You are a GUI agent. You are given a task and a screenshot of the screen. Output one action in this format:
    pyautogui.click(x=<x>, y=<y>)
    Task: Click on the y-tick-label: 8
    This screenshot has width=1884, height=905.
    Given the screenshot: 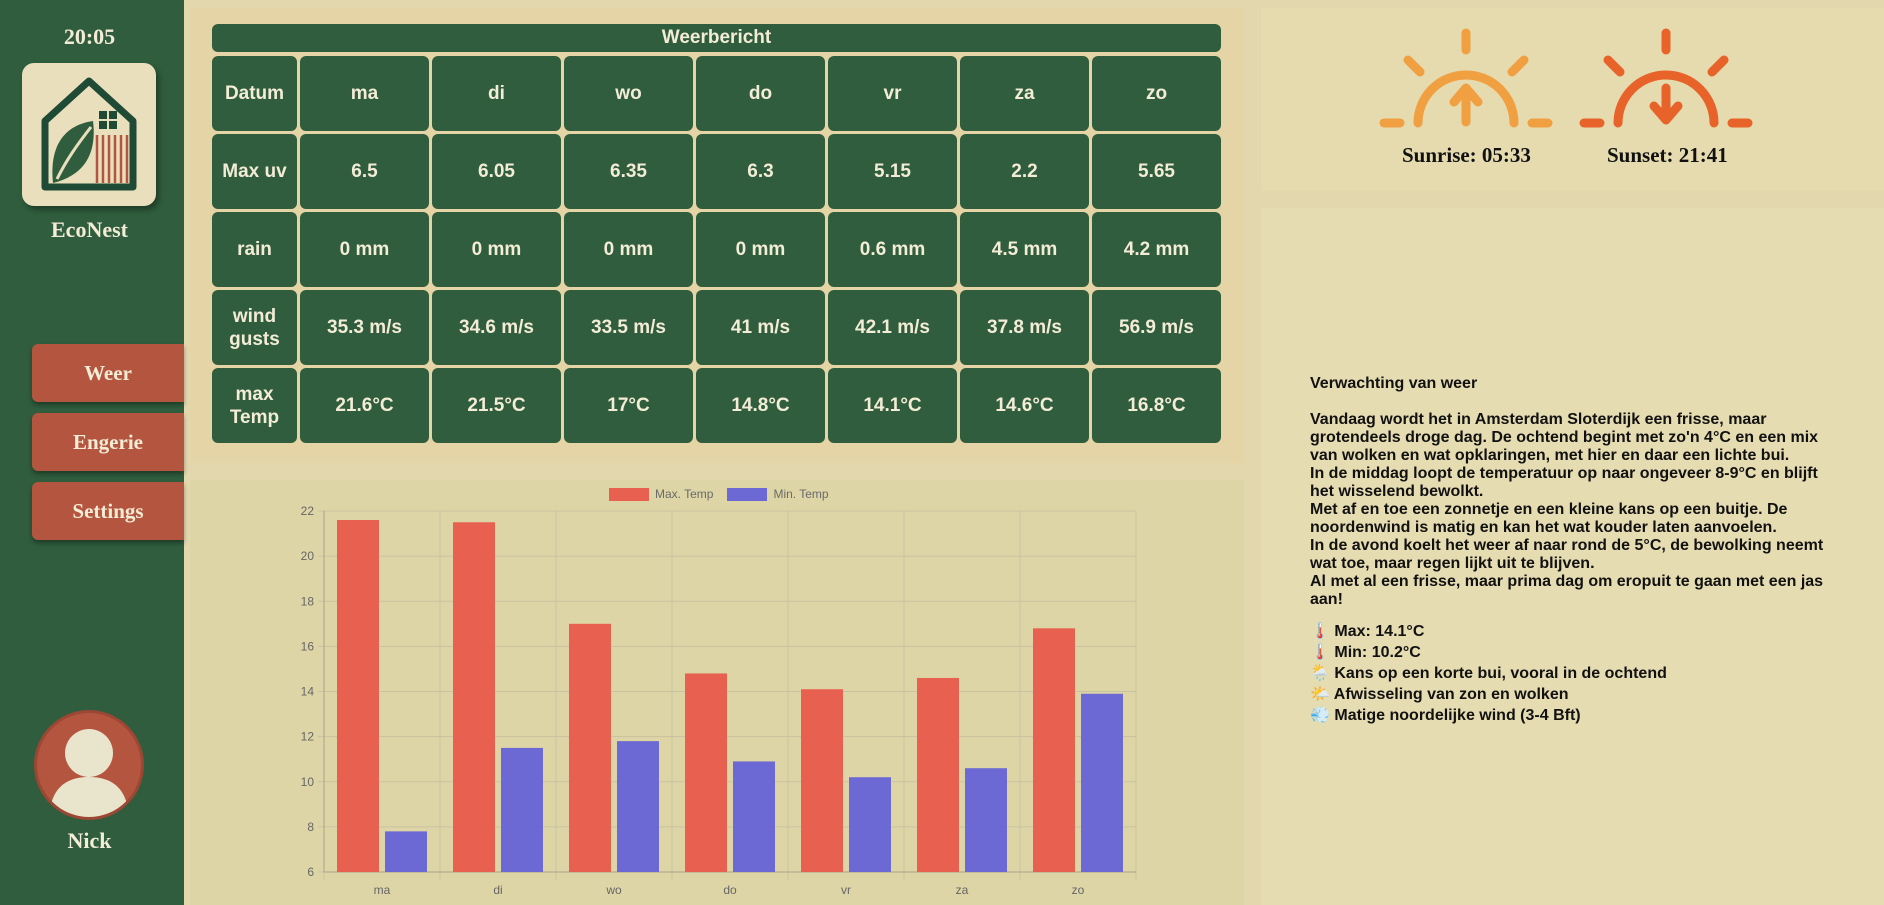 What is the action you would take?
    pyautogui.click(x=310, y=827)
    